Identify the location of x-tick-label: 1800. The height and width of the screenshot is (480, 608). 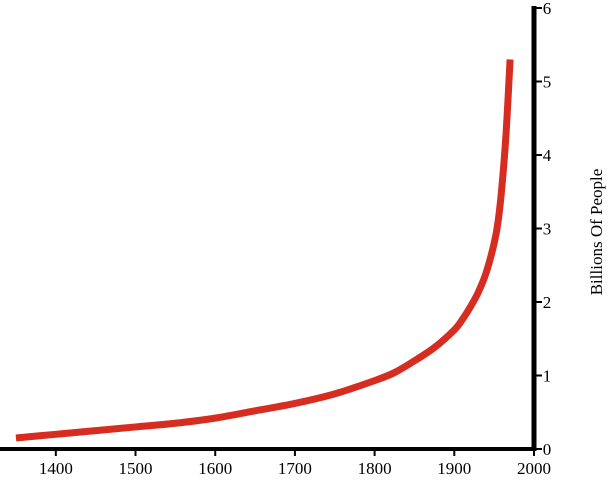
(375, 468).